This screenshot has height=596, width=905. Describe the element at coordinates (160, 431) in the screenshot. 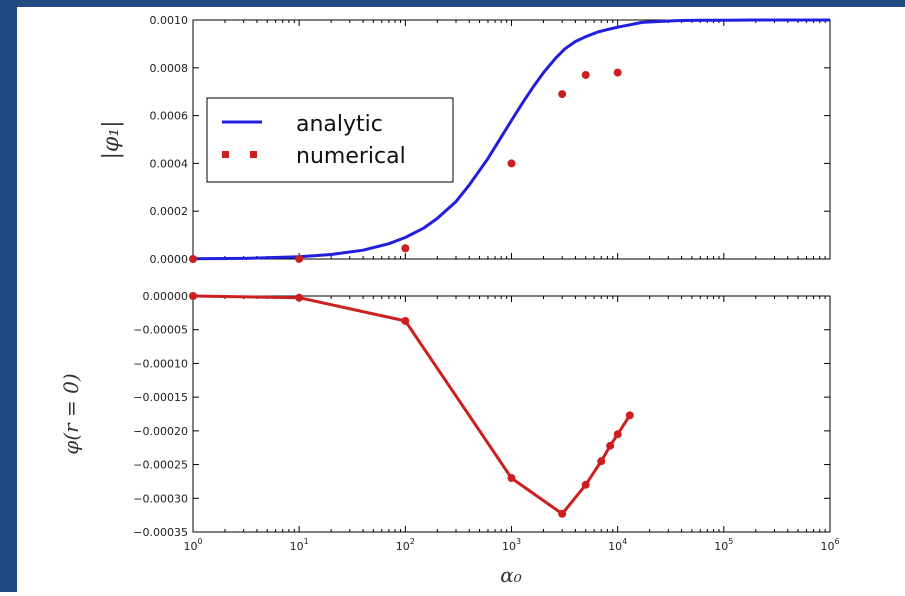

I see `y-tick-label: −0.00020` at that location.